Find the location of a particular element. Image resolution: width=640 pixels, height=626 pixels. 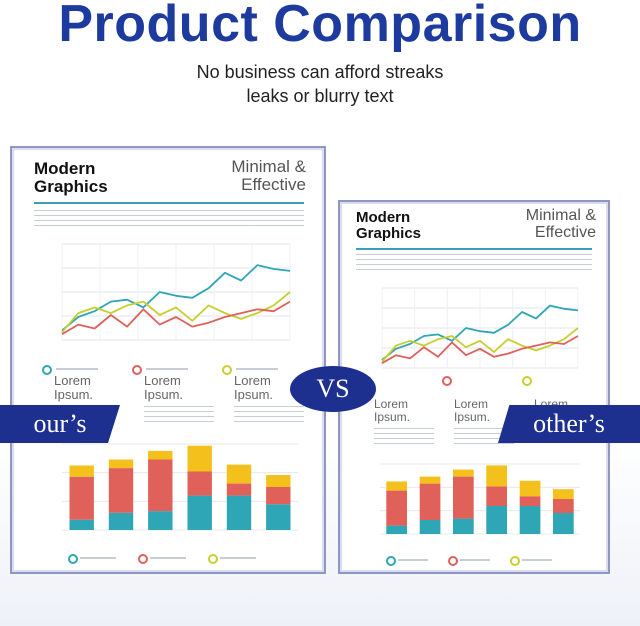

vs-badge: VS is located at coordinates (333, 389).